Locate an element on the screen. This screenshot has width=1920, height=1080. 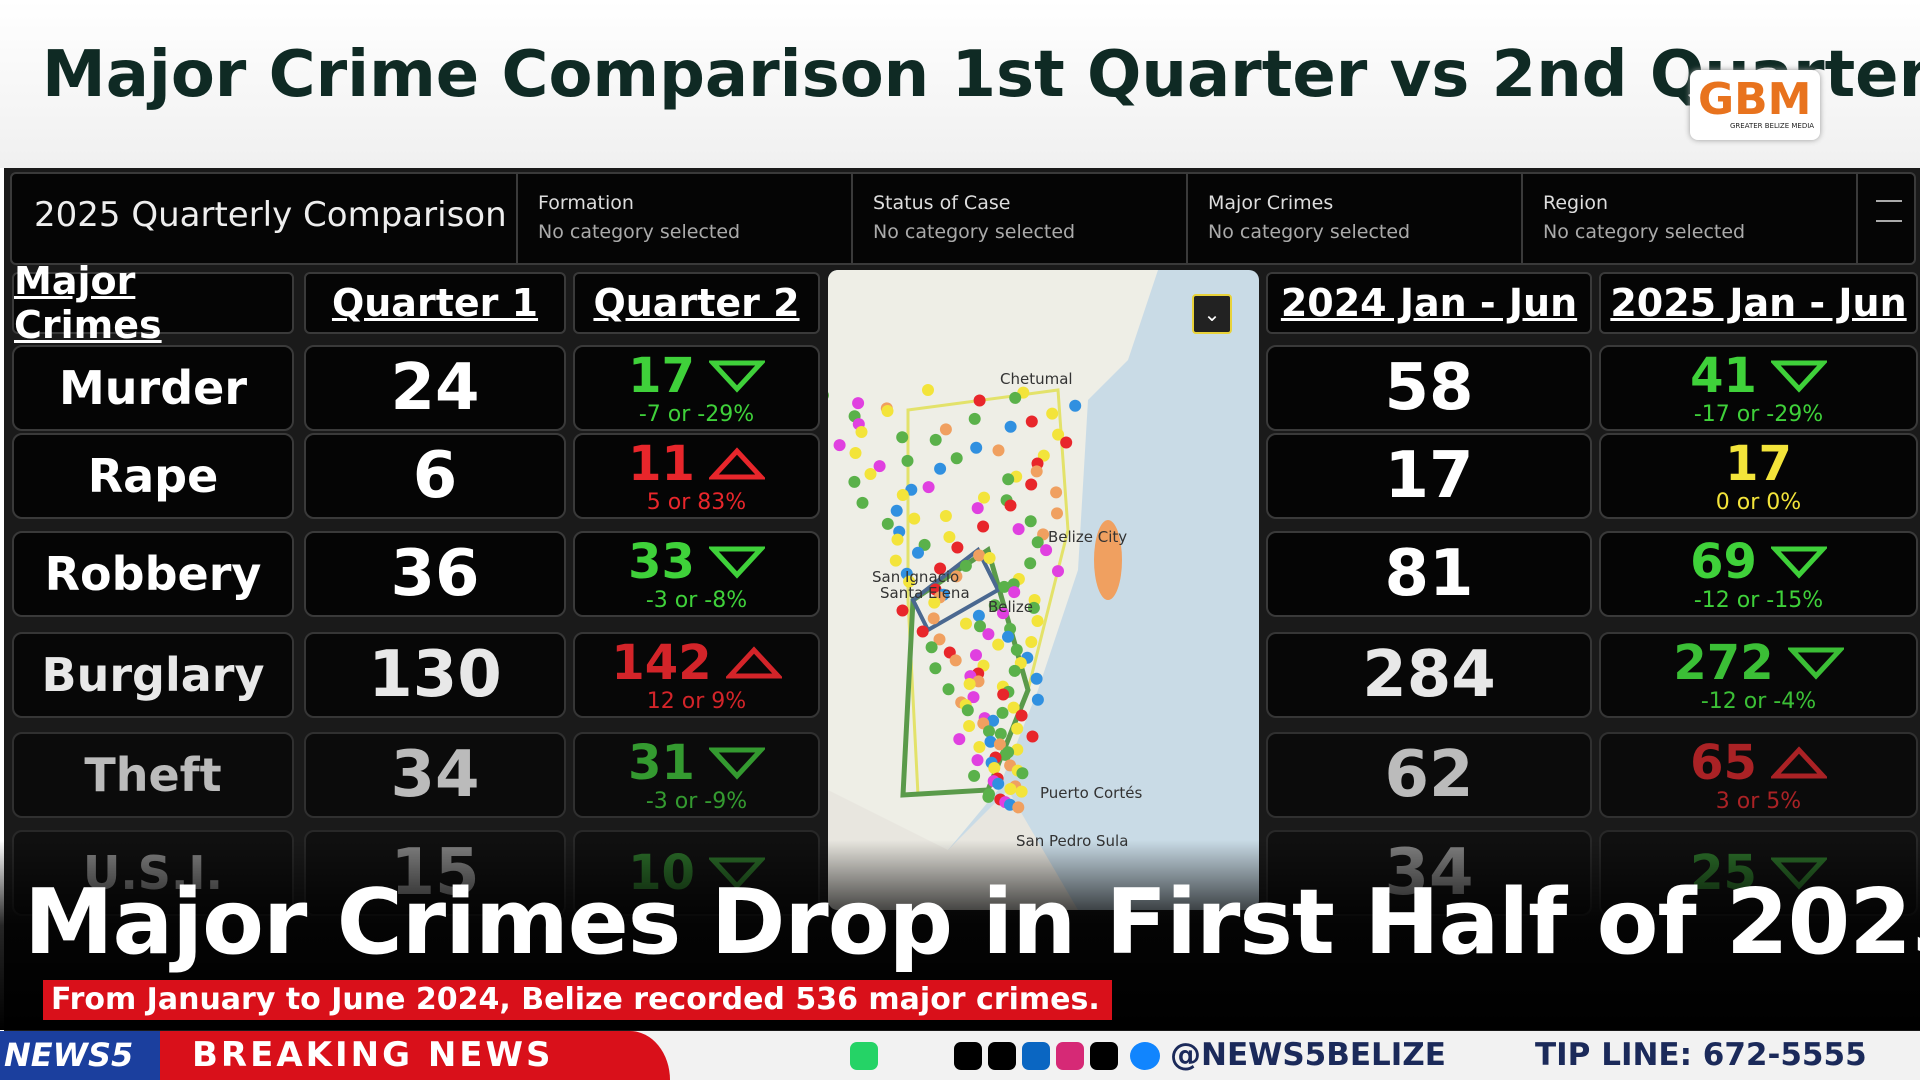
change-cell: 33 -3 or -8% is located at coordinates (696, 574).